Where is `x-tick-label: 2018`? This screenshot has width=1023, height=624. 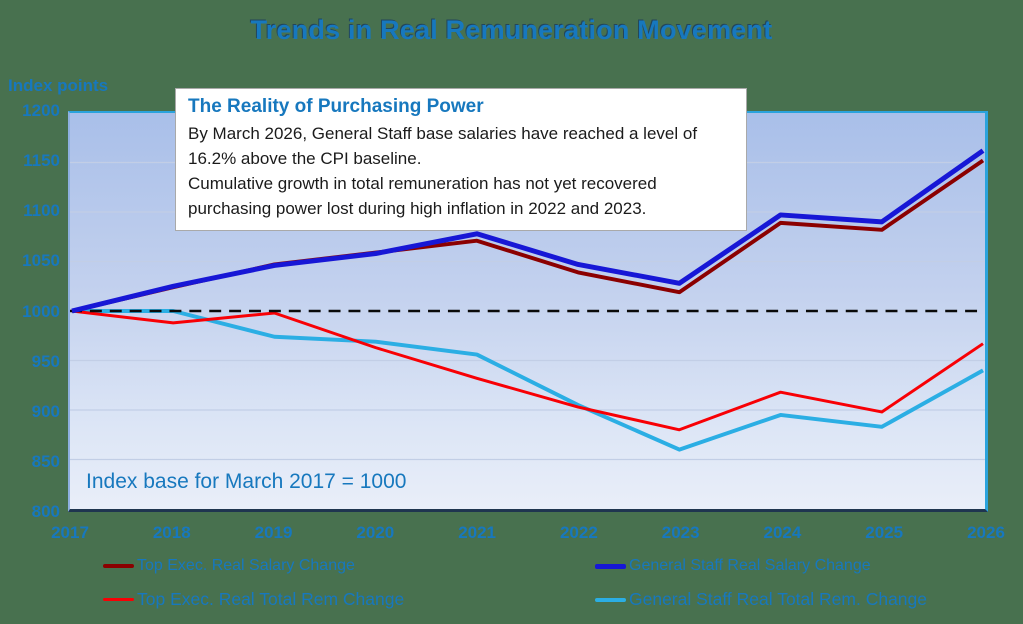
x-tick-label: 2018 is located at coordinates (171, 532).